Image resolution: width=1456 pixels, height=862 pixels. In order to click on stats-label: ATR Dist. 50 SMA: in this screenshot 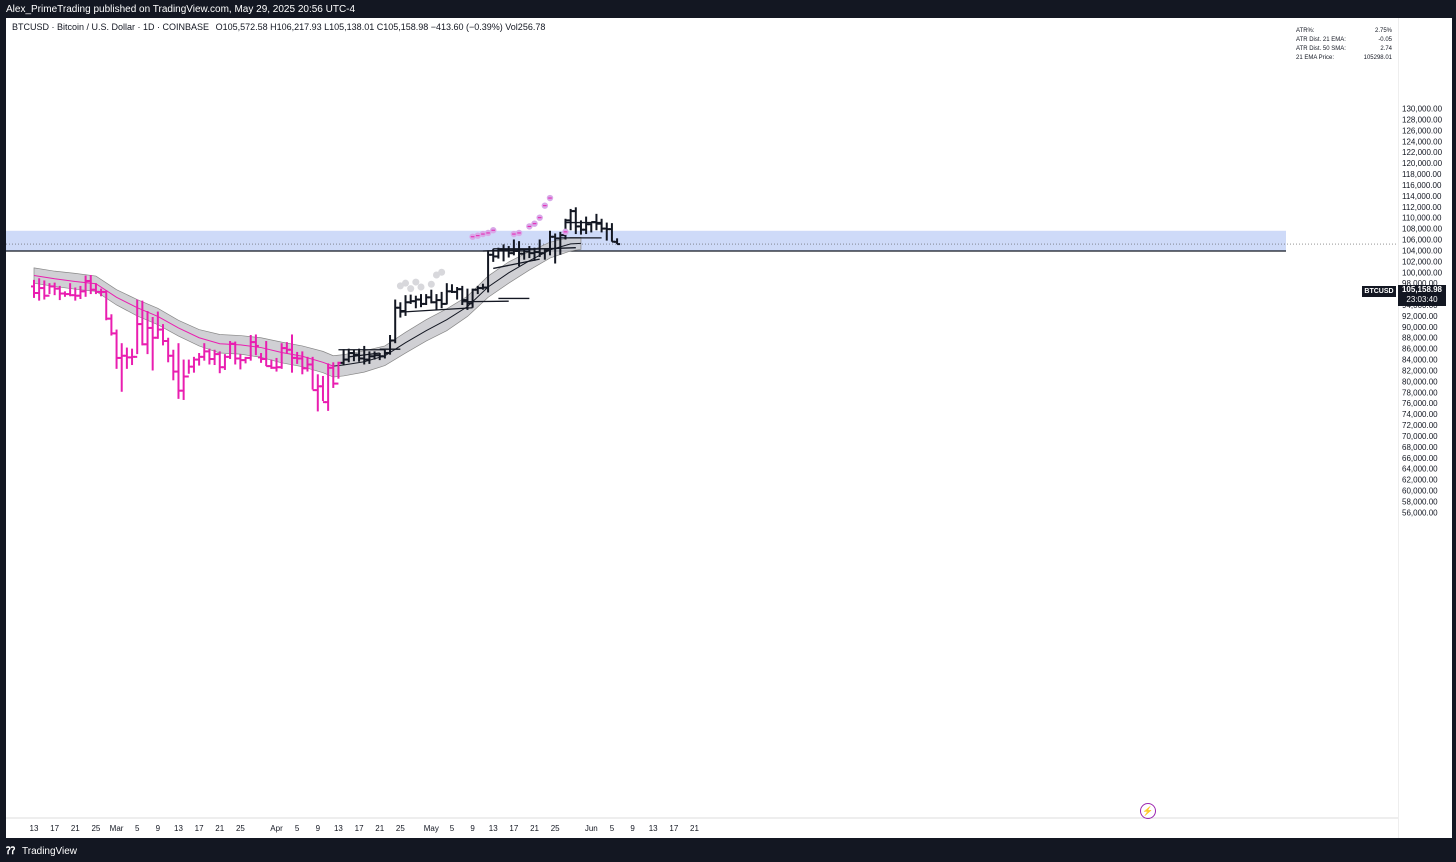, I will do `click(1321, 49)`.